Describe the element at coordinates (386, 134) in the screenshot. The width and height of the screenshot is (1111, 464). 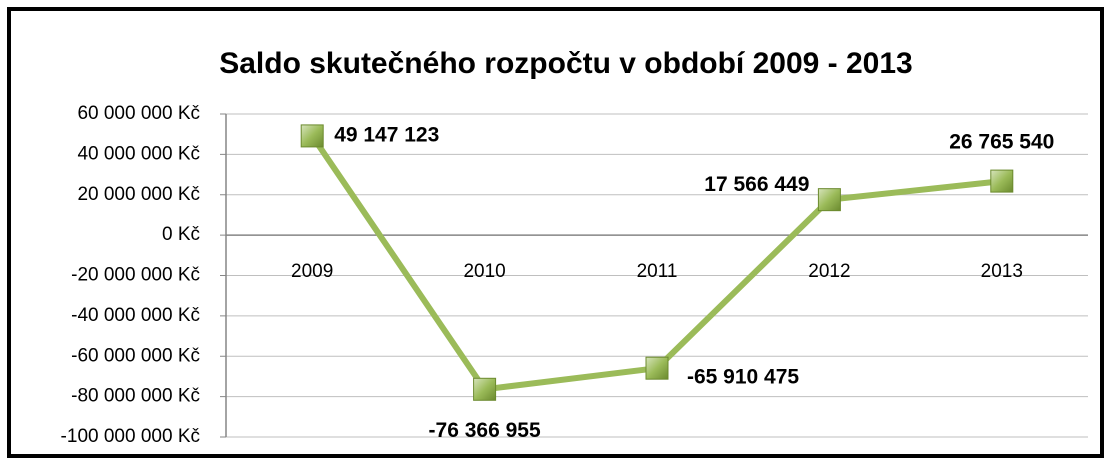
I see `data-label: 49 147 123` at that location.